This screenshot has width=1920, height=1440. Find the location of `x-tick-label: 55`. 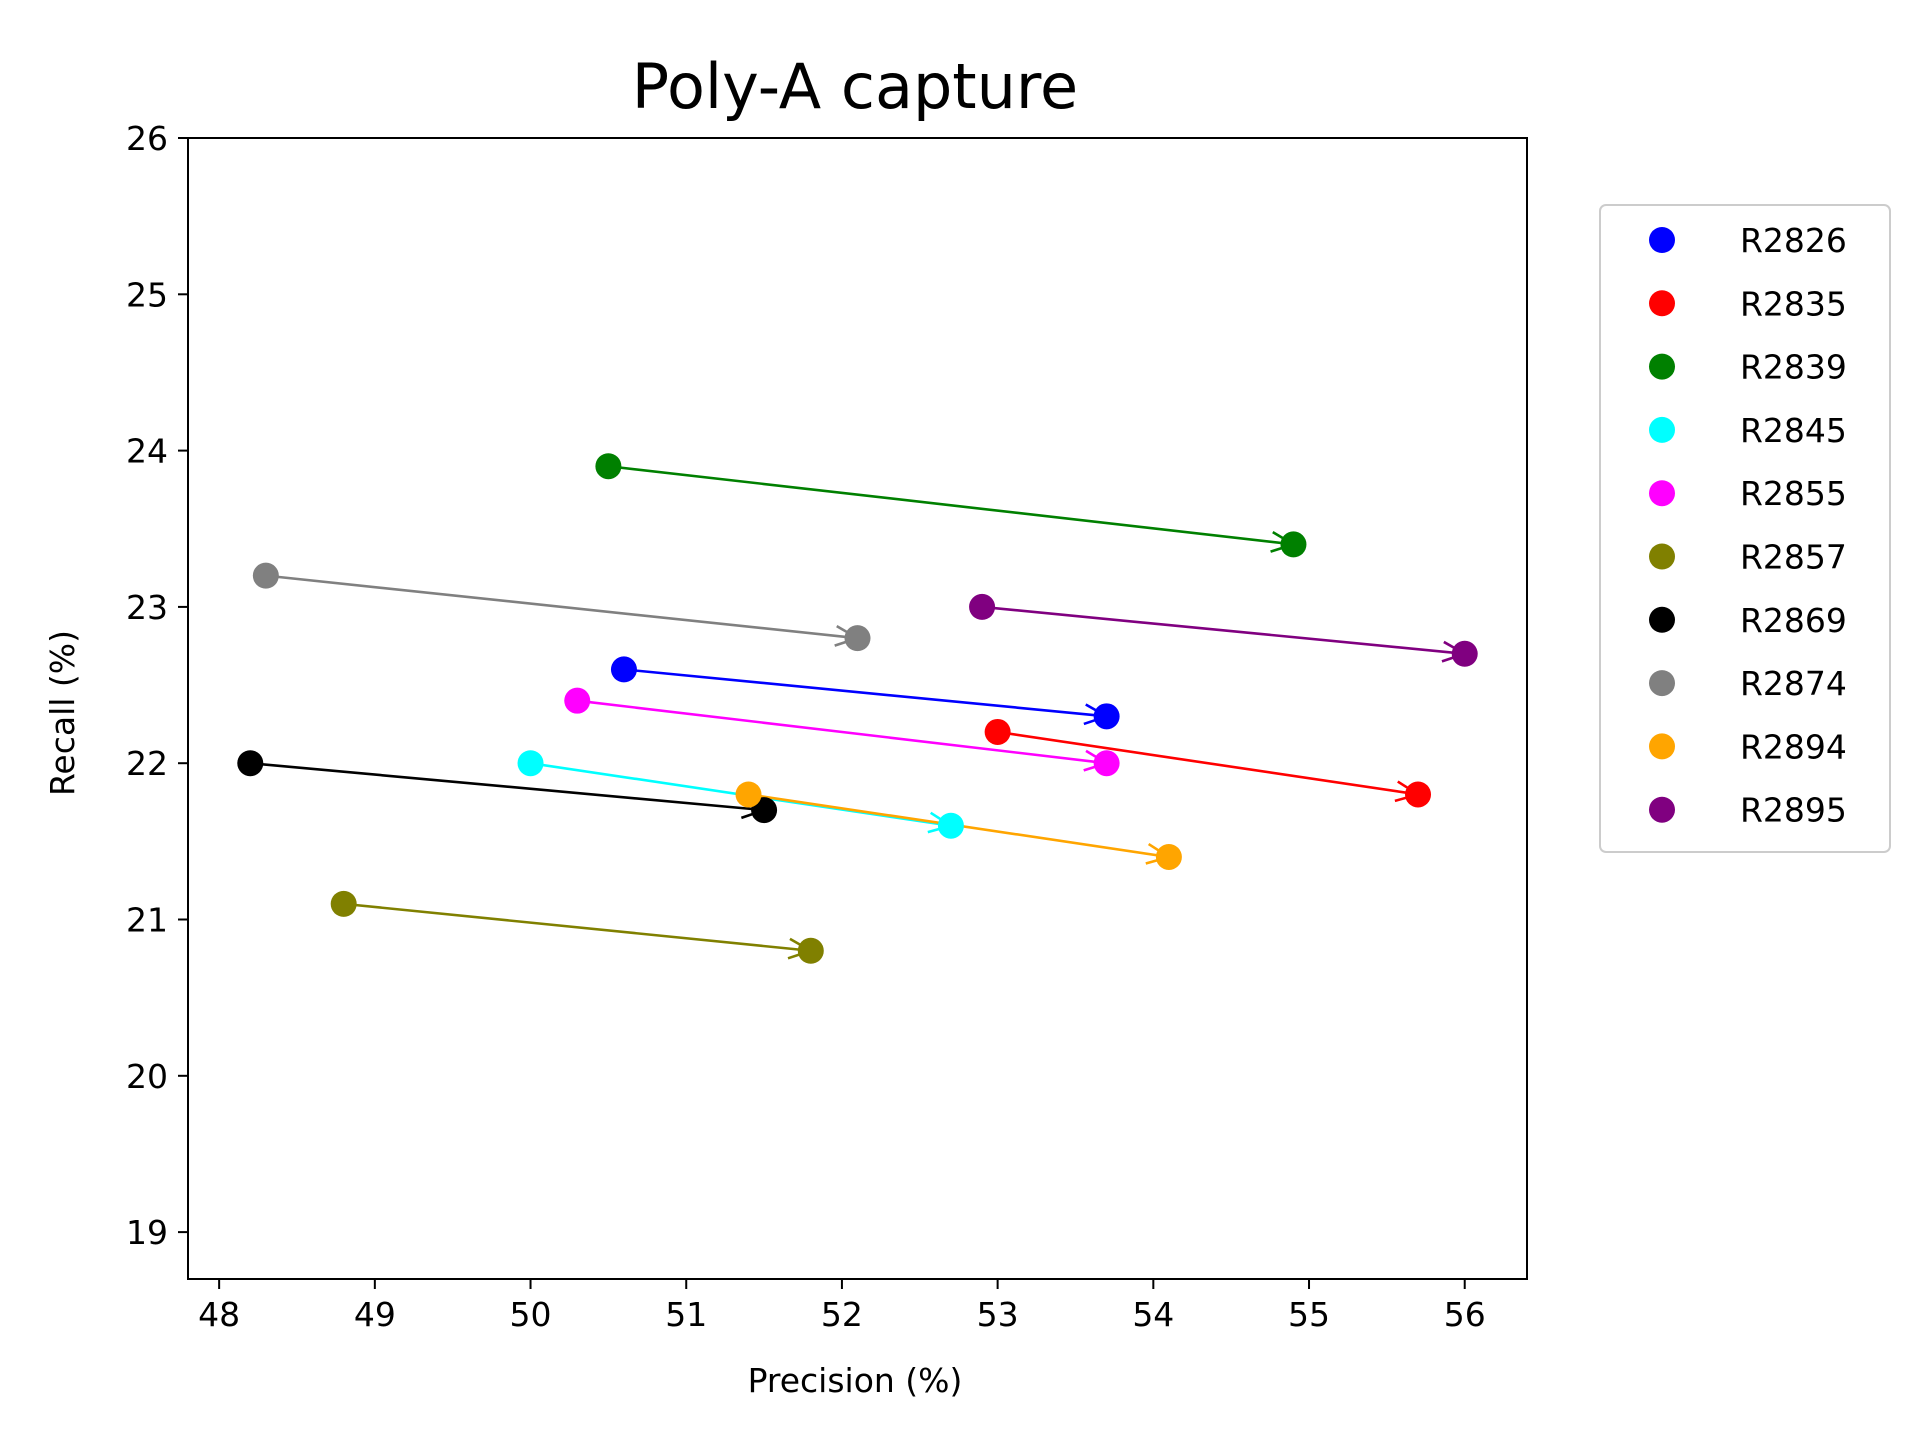

x-tick-label: 55 is located at coordinates (1309, 1314).